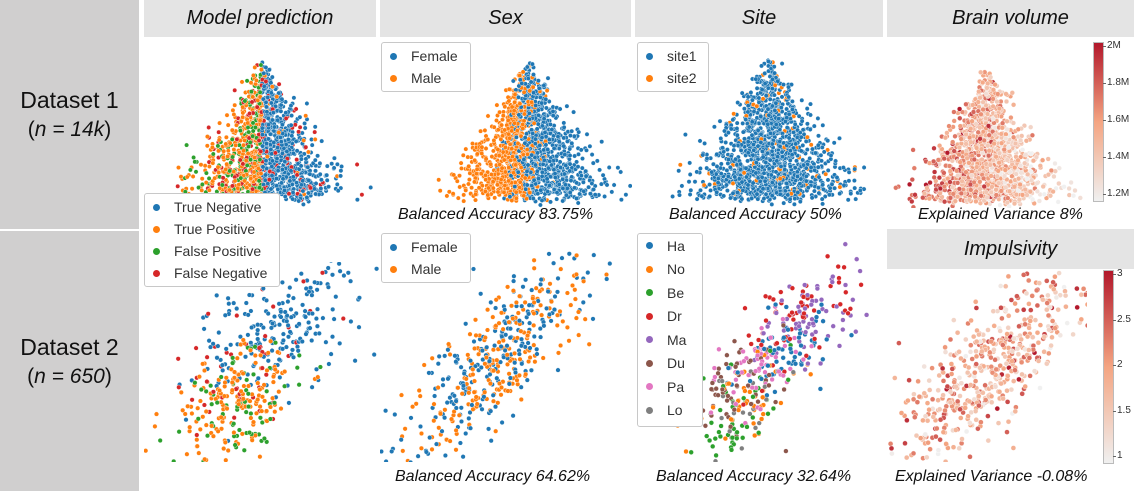 The image size is (1134, 491). What do you see at coordinates (70, 361) in the screenshot?
I see `row-header-dataset-2: Dataset 2 (n = 650)` at bounding box center [70, 361].